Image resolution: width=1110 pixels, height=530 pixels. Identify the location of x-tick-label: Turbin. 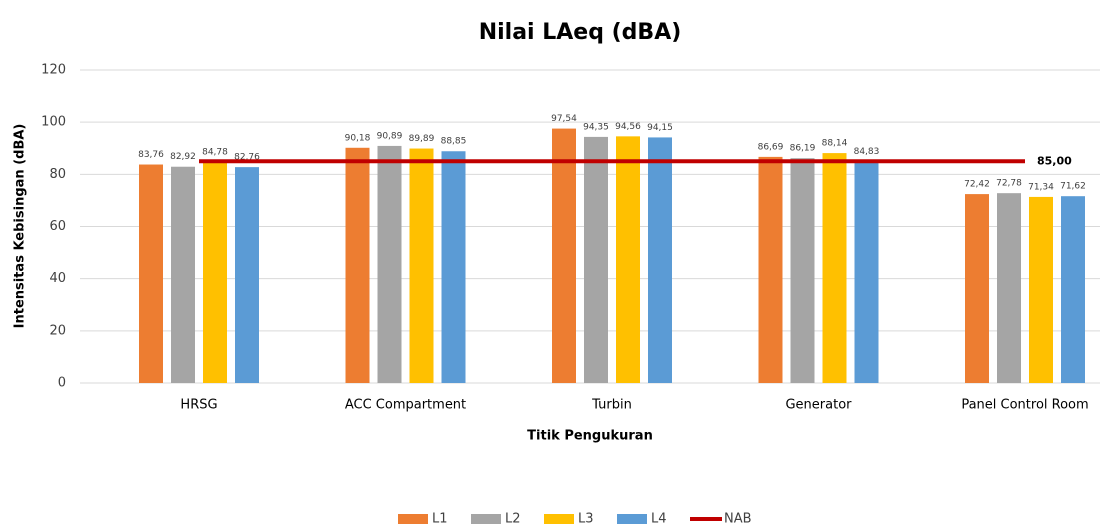
(611, 405).